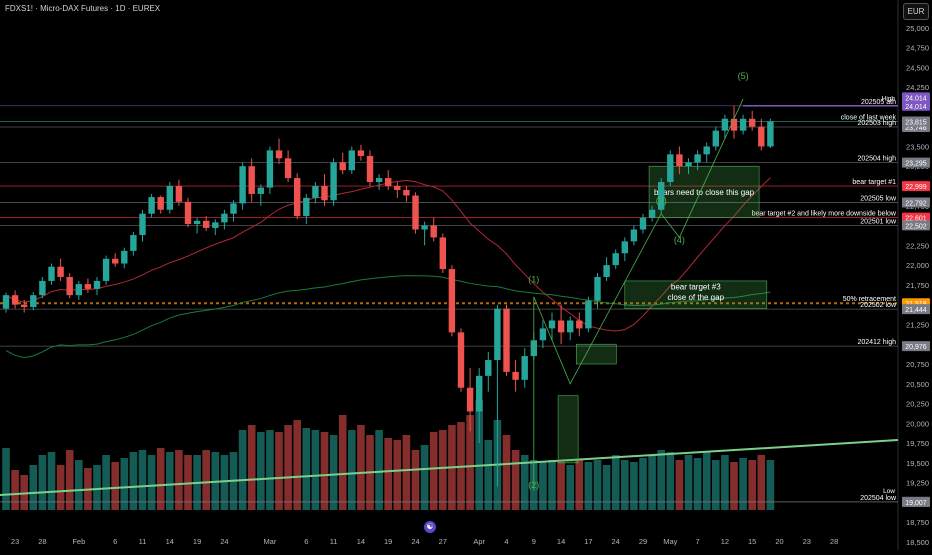  I want to click on level-label: 202505 low, so click(878, 198).